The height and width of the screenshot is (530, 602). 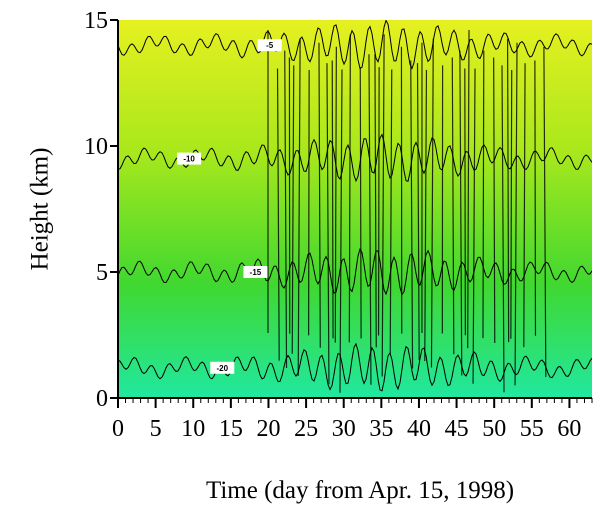 I want to click on y-tick-label: 5, so click(x=102, y=273).